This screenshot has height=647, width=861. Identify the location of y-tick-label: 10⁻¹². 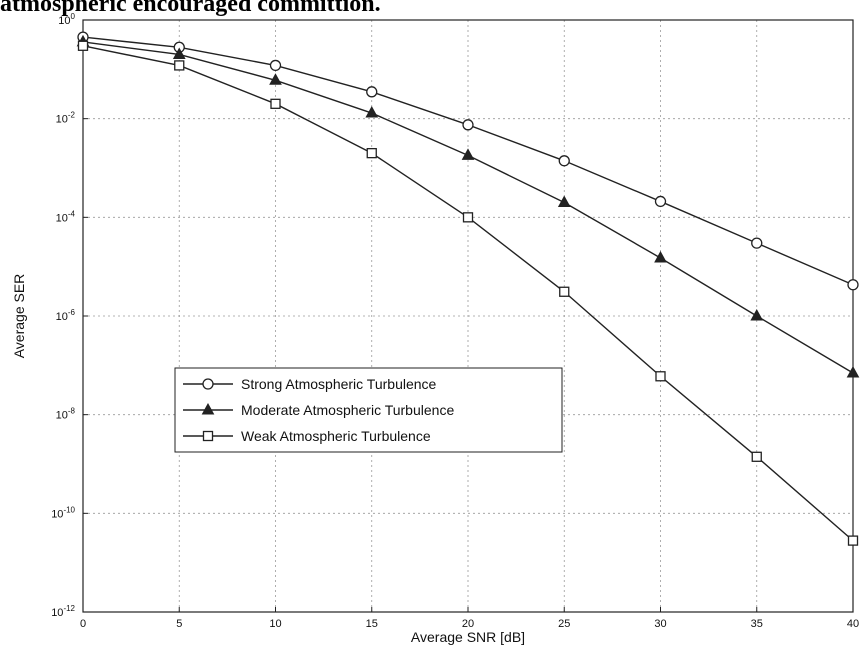
(63, 611).